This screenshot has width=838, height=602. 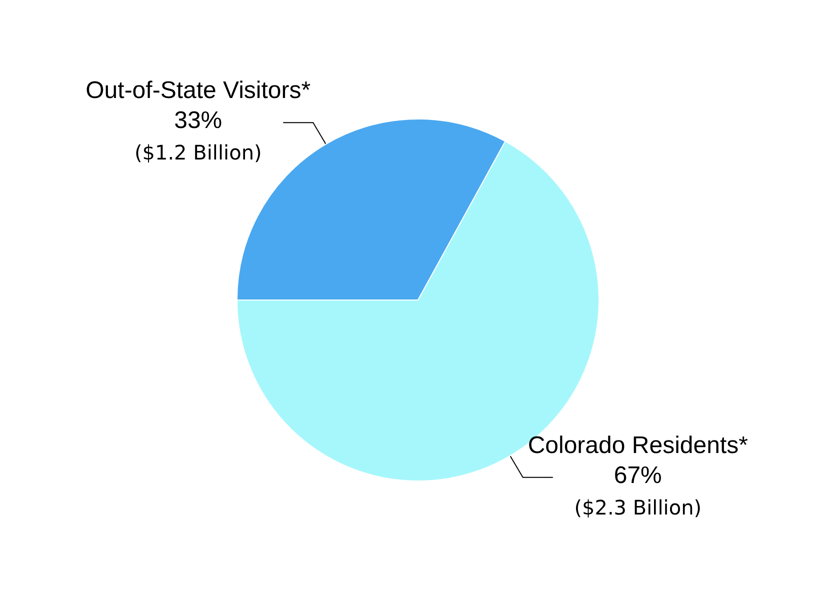 I want to click on text: ($2.3 Billion), so click(x=638, y=507).